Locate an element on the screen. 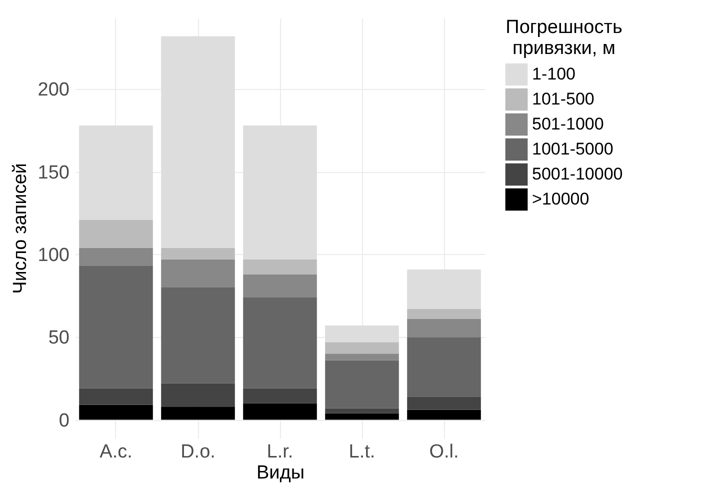 This screenshot has height=503, width=705. x-axis-title: Виды is located at coordinates (280, 473).